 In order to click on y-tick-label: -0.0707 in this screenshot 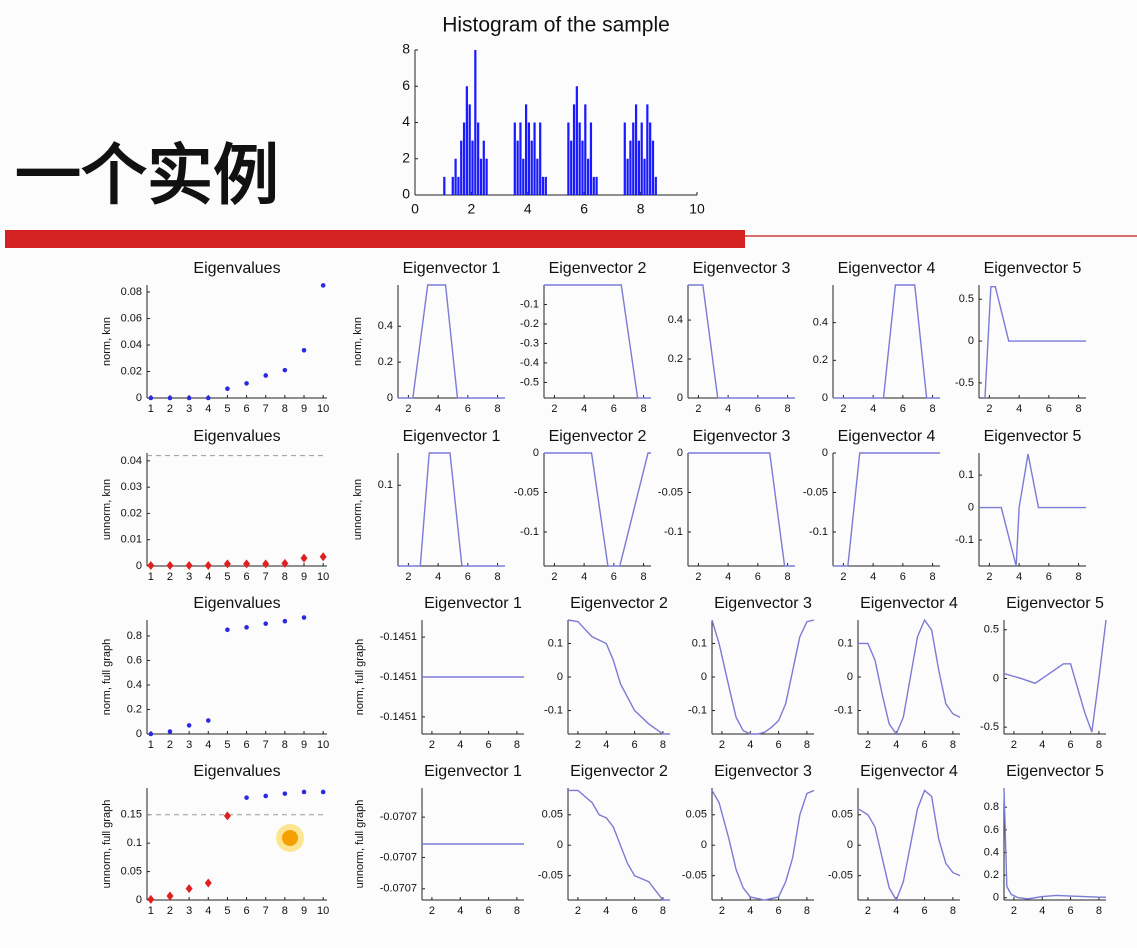, I will do `click(398, 857)`.